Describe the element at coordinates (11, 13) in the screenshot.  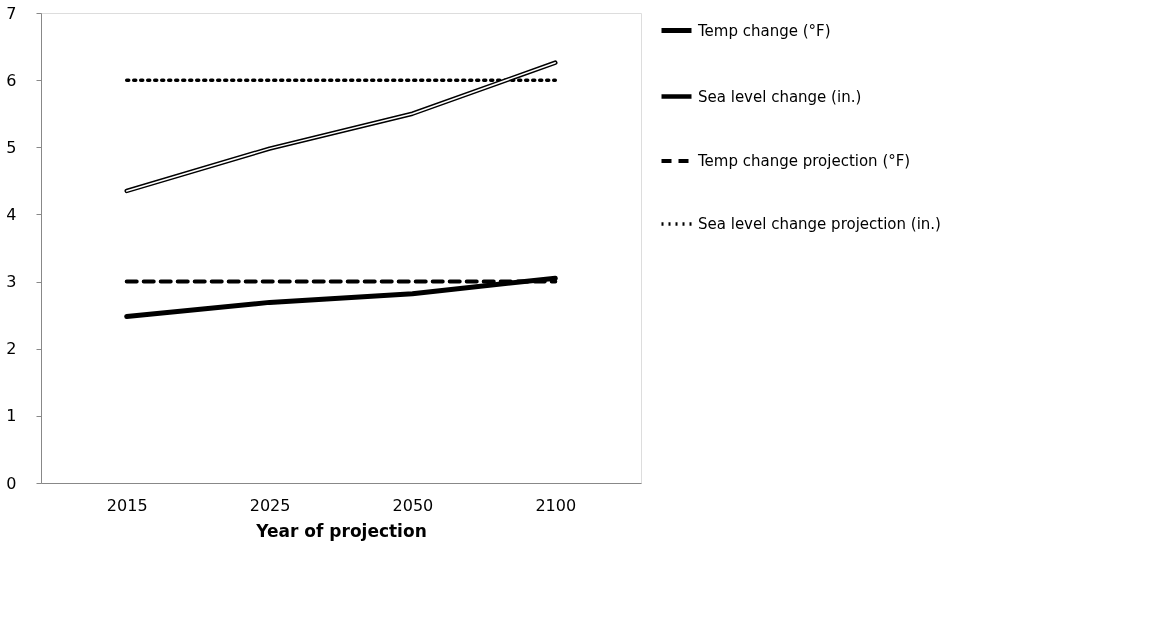
I see `y-tick-label: 7` at that location.